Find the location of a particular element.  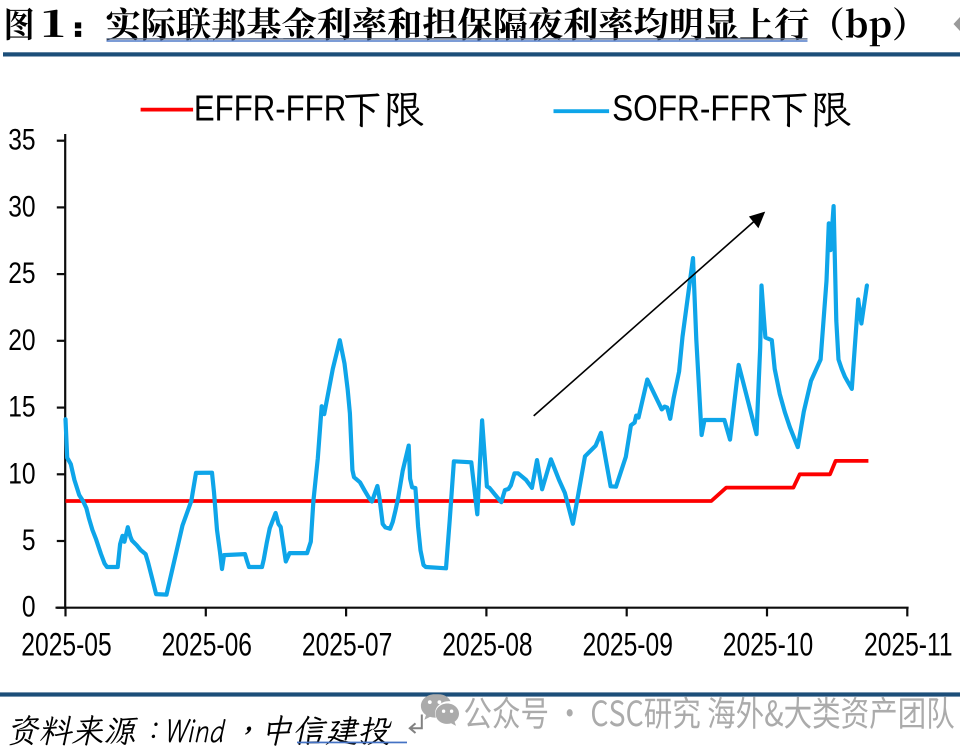

svg-text: 30 is located at coordinates (21, 206).